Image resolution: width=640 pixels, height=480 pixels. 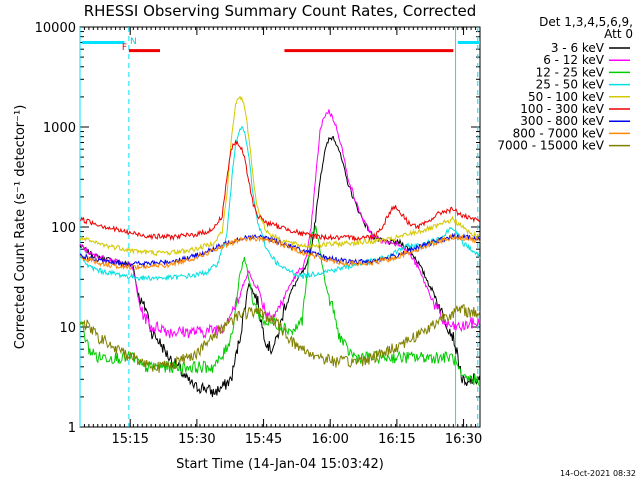 What do you see at coordinates (550, 146) in the screenshot?
I see `legend-label: 7000 - 15000 keV` at bounding box center [550, 146].